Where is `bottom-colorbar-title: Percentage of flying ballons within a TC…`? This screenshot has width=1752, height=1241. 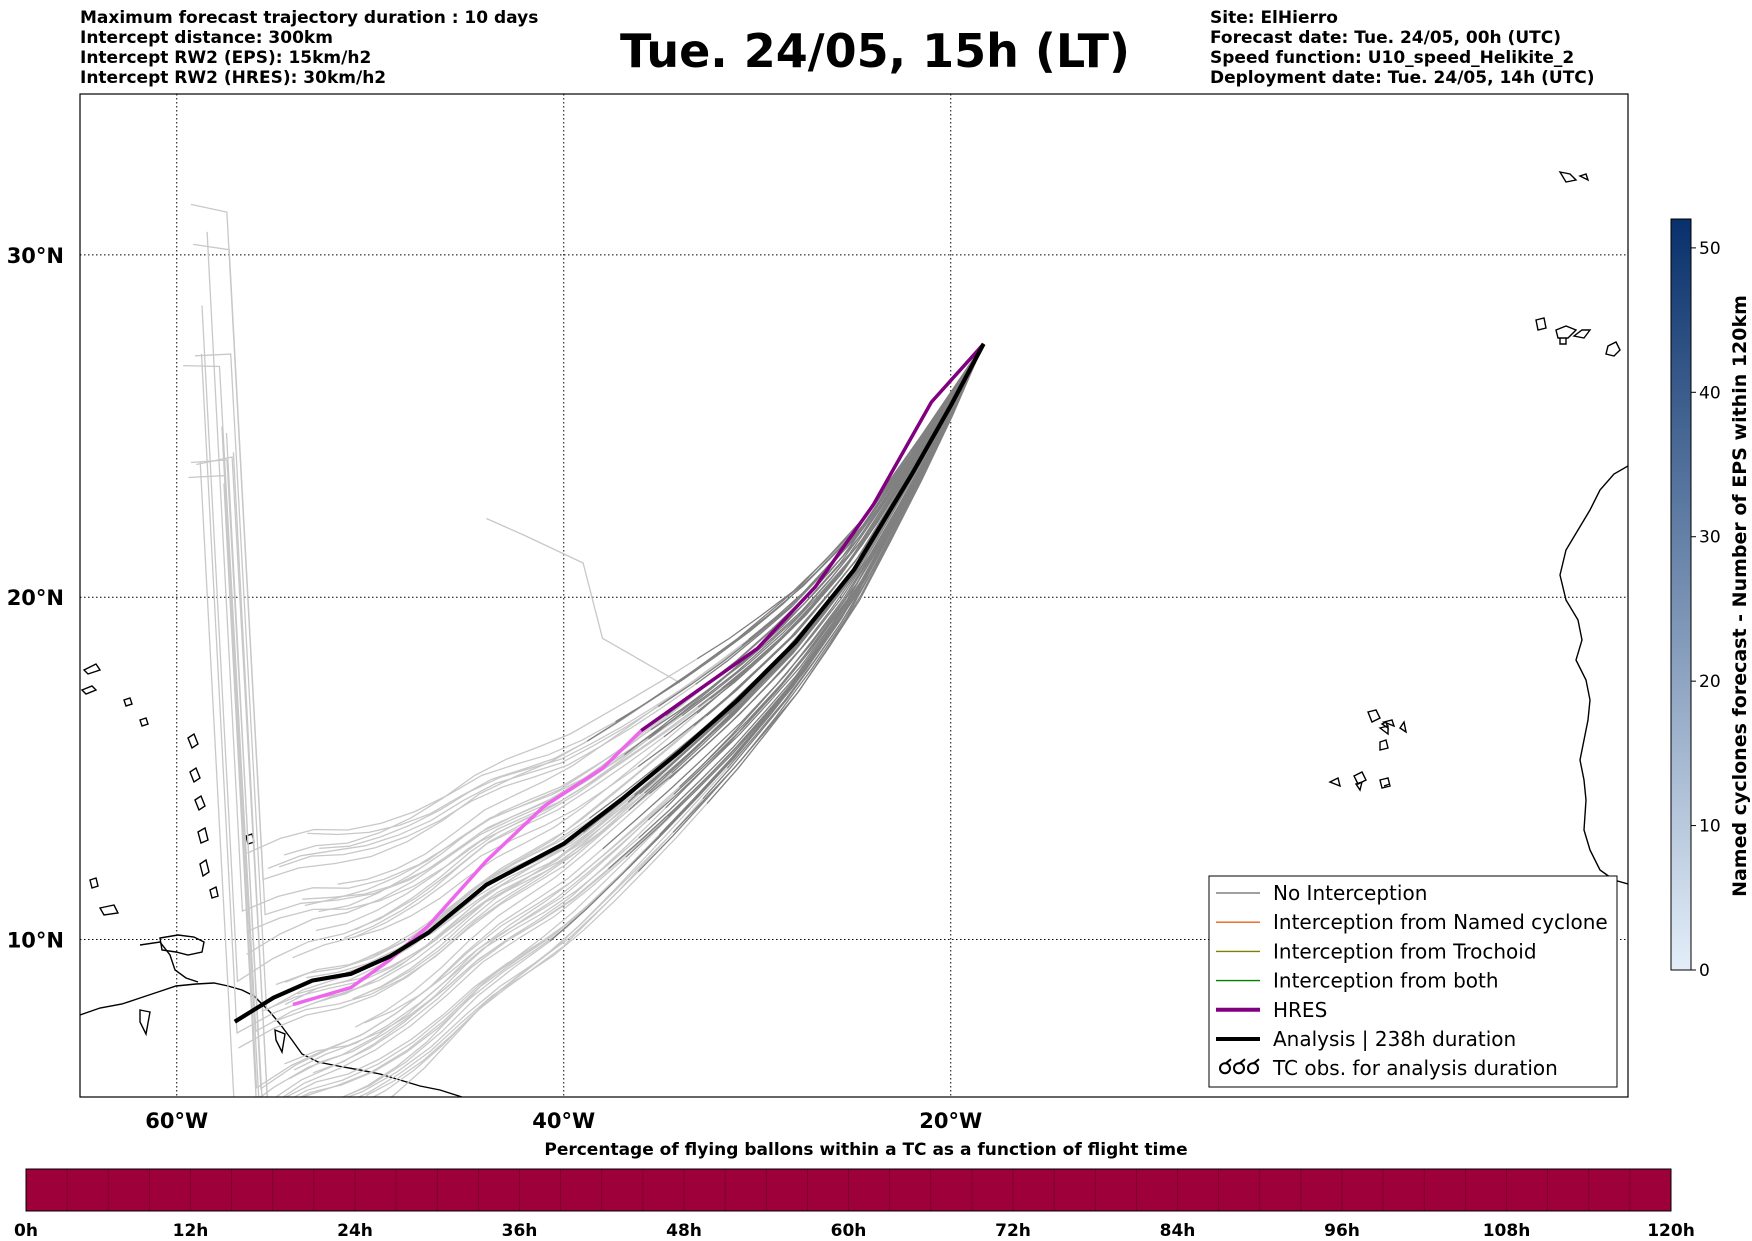 bottom-colorbar-title: Percentage of flying ballons within a TC… is located at coordinates (865, 1150).